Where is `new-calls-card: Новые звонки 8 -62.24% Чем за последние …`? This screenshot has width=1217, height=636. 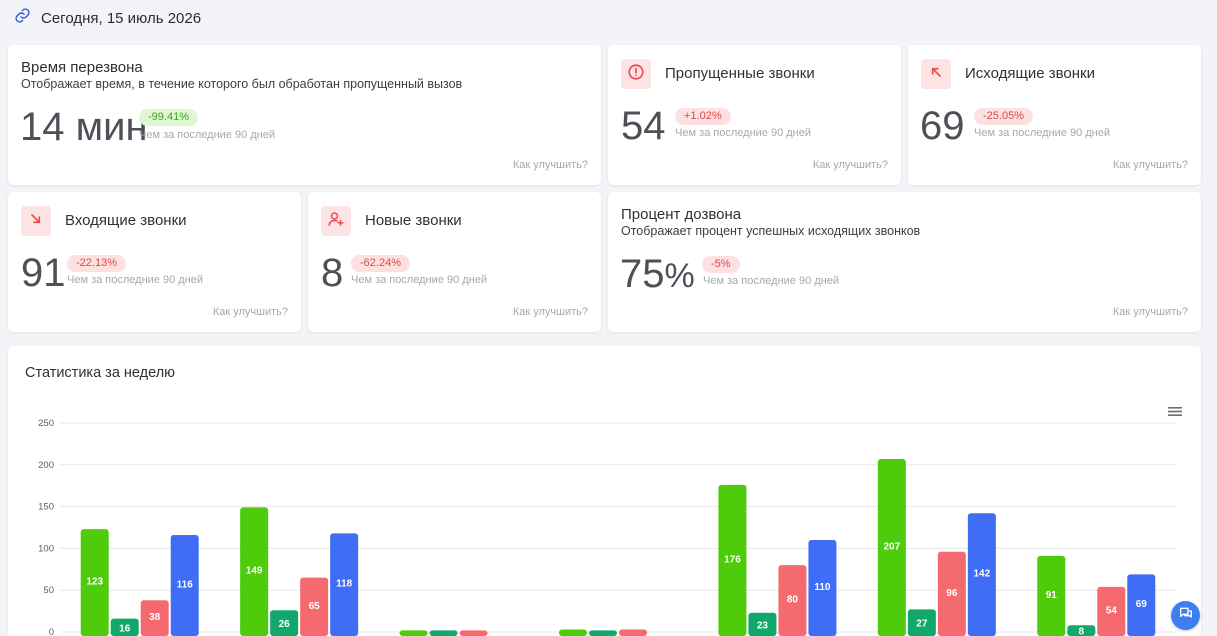
new-calls-card: Новые звонки 8 -62.24% Чем за последние … is located at coordinates (454, 262).